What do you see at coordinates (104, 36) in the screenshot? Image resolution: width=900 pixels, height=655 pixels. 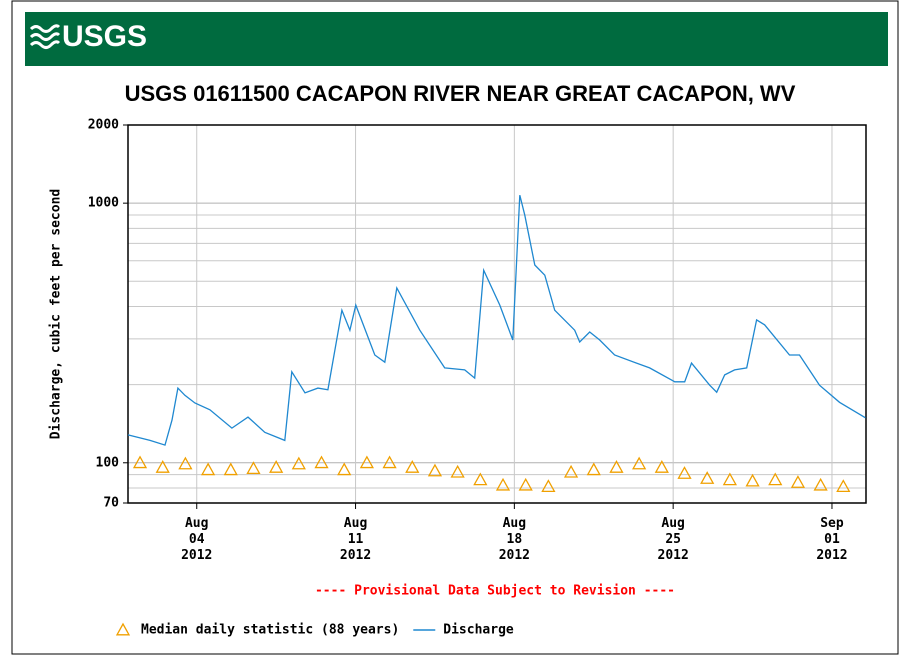 I see `logo-text: USGS` at bounding box center [104, 36].